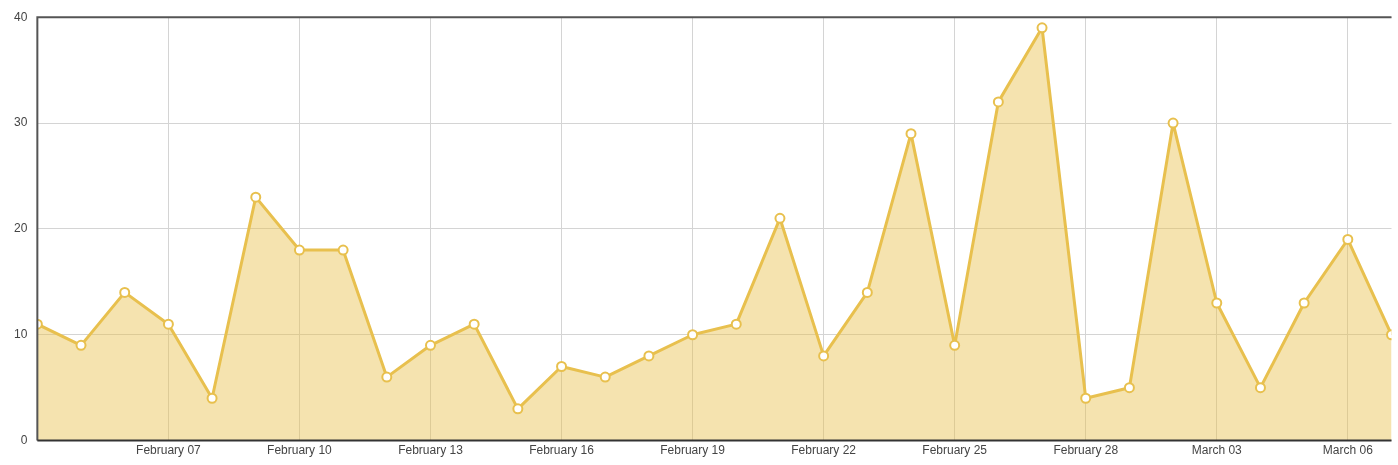 Image resolution: width=1398 pixels, height=465 pixels. I want to click on x-tick-label: February 10, so click(300, 450).